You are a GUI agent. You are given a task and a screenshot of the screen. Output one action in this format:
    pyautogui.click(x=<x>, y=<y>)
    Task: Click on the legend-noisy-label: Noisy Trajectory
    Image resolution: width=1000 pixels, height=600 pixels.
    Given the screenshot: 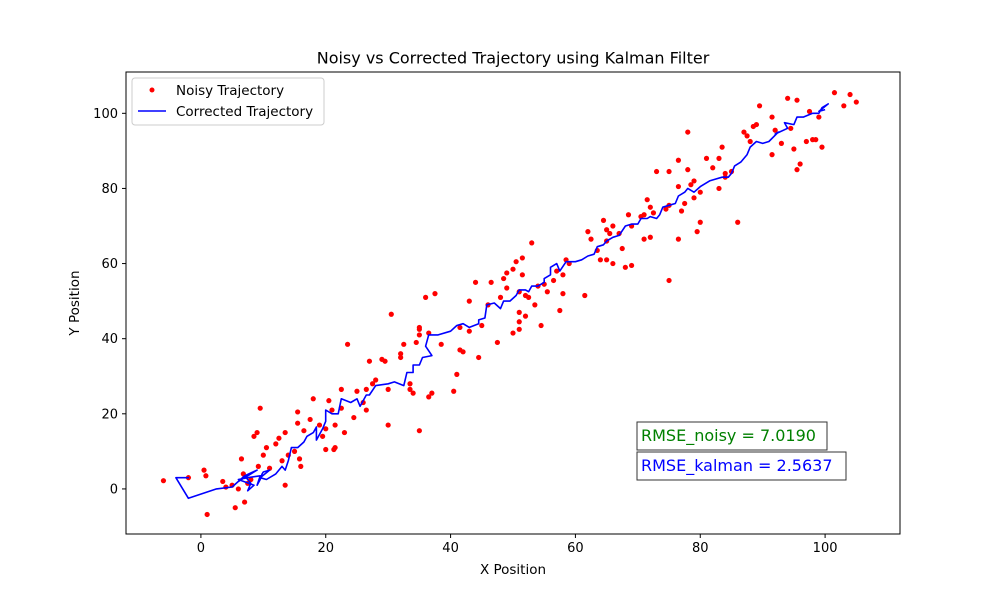 What is the action you would take?
    pyautogui.click(x=230, y=91)
    